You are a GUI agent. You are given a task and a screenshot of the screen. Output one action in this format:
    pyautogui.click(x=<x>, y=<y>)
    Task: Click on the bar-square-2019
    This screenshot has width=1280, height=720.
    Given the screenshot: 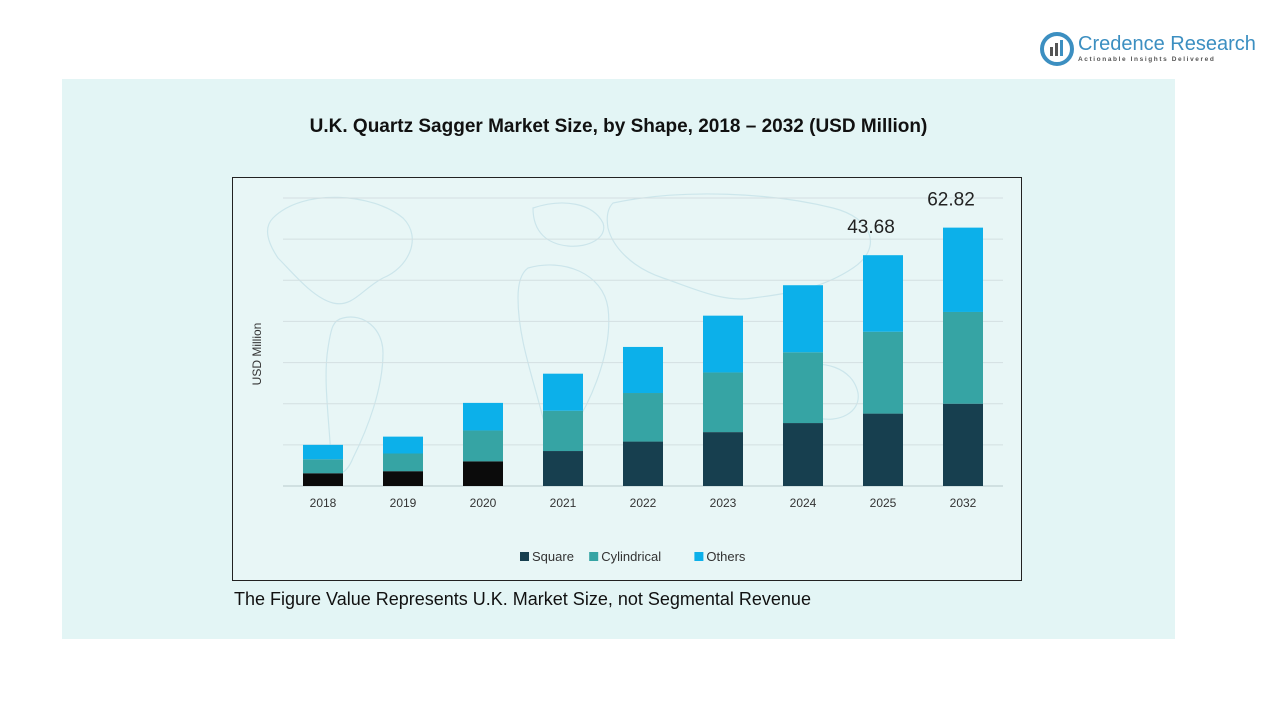 What is the action you would take?
    pyautogui.click(x=403, y=478)
    